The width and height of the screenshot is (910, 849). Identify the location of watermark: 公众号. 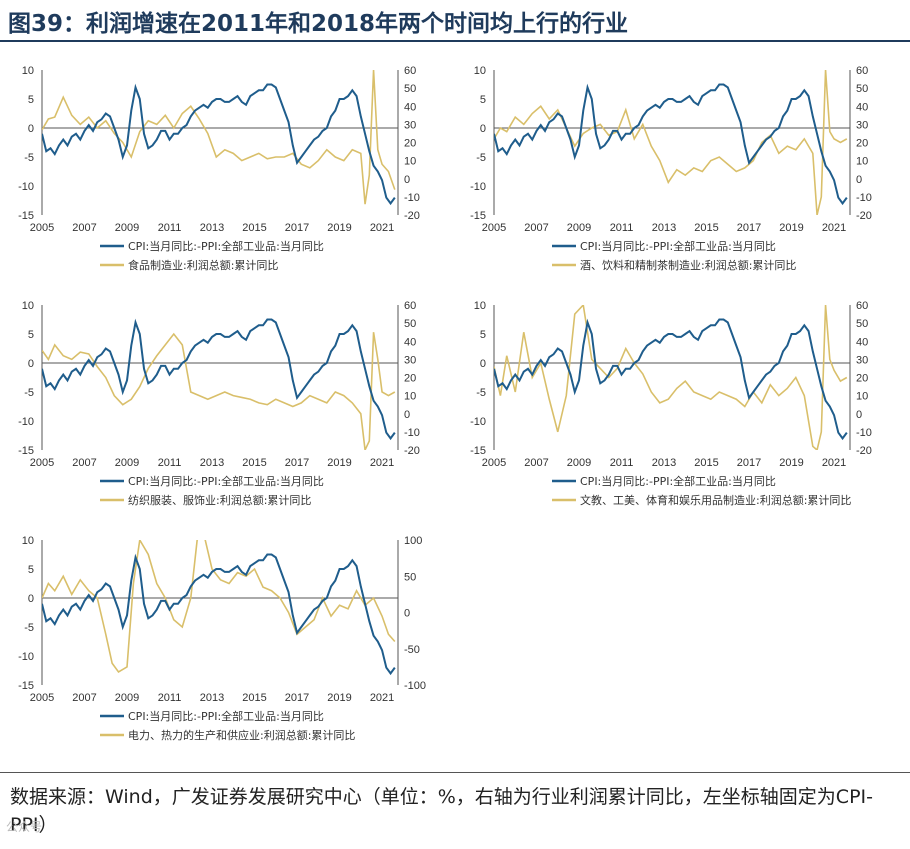
(24, 827).